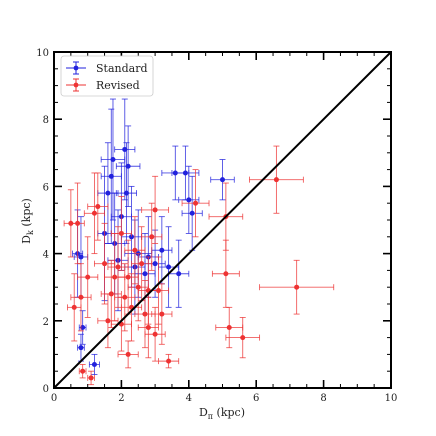  I want to click on x-tick-label: 4, so click(189, 398).